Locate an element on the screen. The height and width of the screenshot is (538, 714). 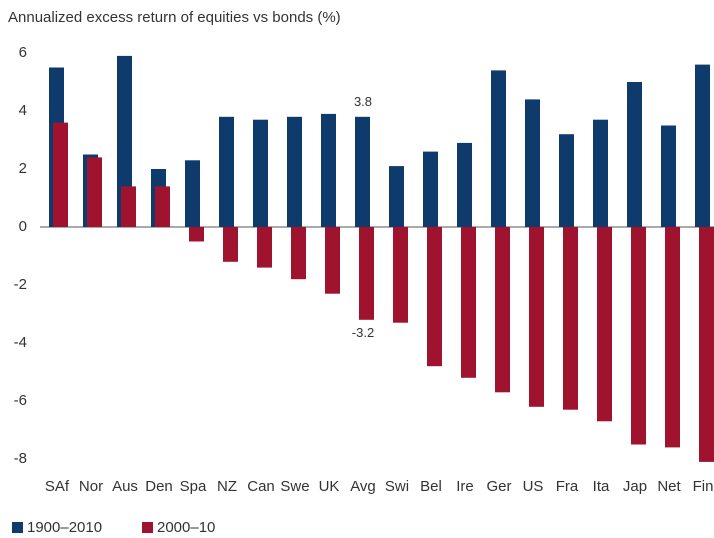
x-tick-label: US is located at coordinates (533, 486).